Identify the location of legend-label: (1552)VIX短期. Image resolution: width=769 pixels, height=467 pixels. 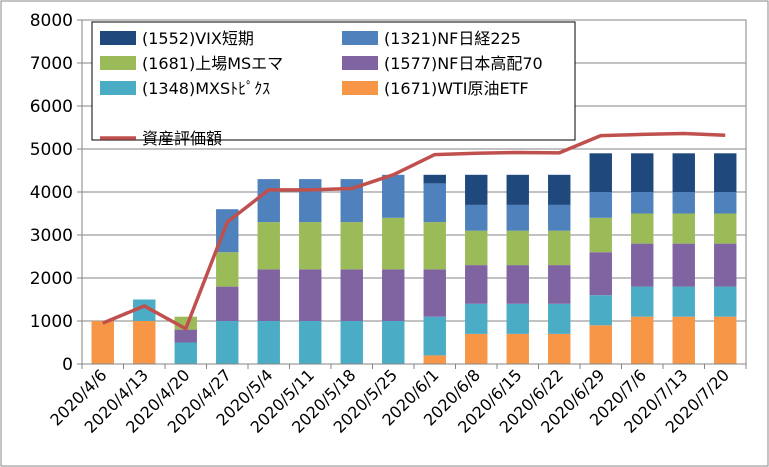
(198, 38).